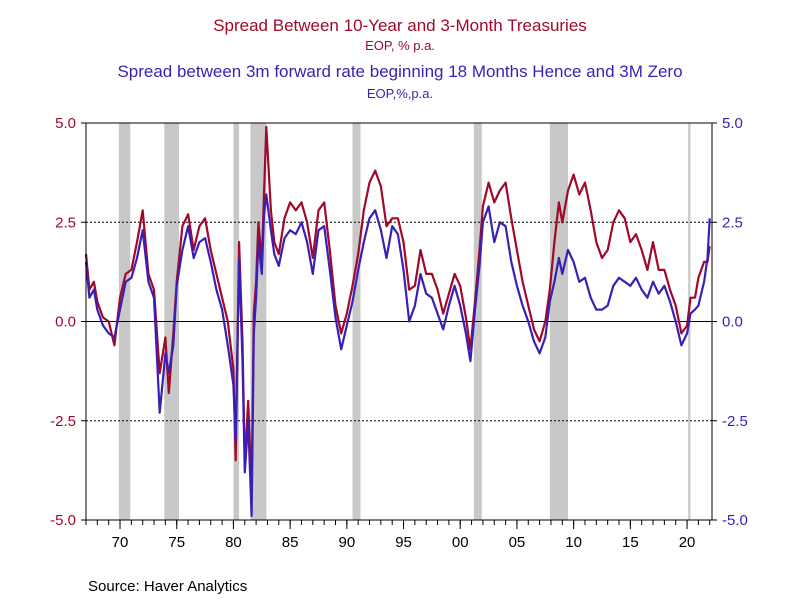 The height and width of the screenshot is (600, 800). What do you see at coordinates (63, 421) in the screenshot?
I see `y-tick-label-left: -2.5` at bounding box center [63, 421].